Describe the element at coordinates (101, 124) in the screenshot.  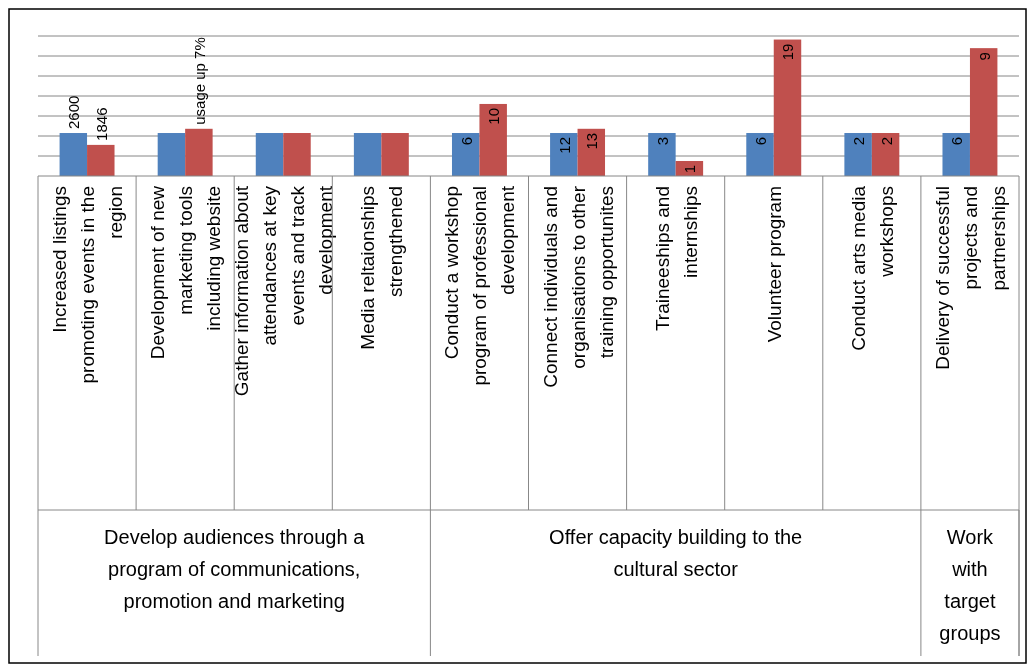
I see `annotation: 1846` at that location.